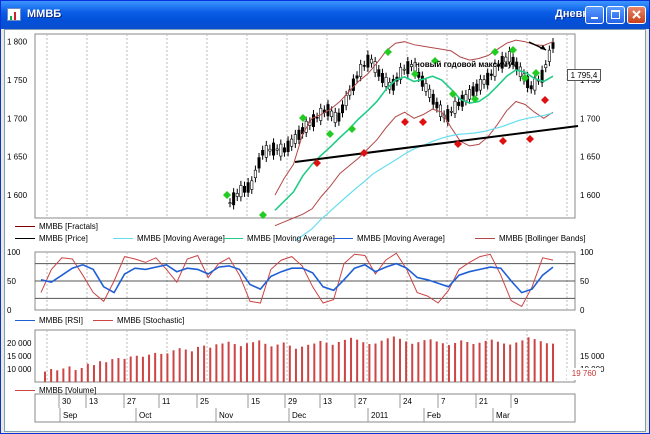 The height and width of the screenshot is (434, 650). I want to click on x-tick-day: 27, so click(362, 401).